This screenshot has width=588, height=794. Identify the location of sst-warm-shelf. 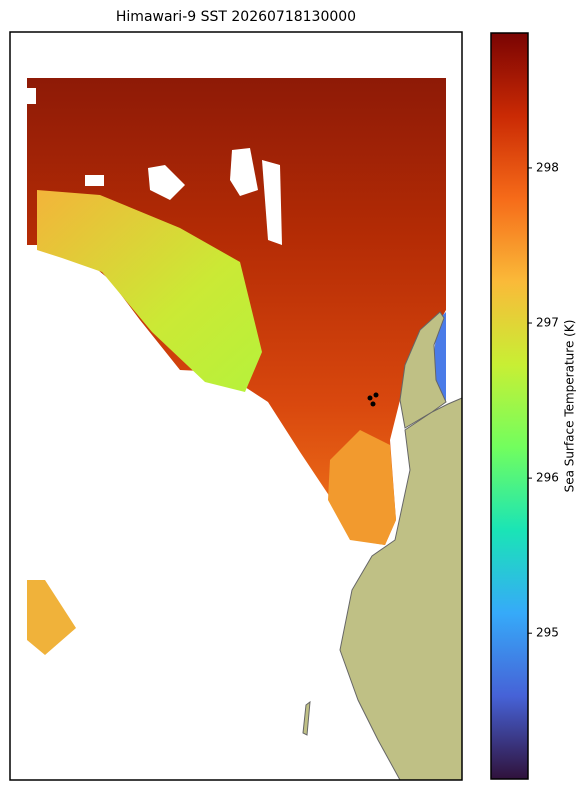
(149, 291).